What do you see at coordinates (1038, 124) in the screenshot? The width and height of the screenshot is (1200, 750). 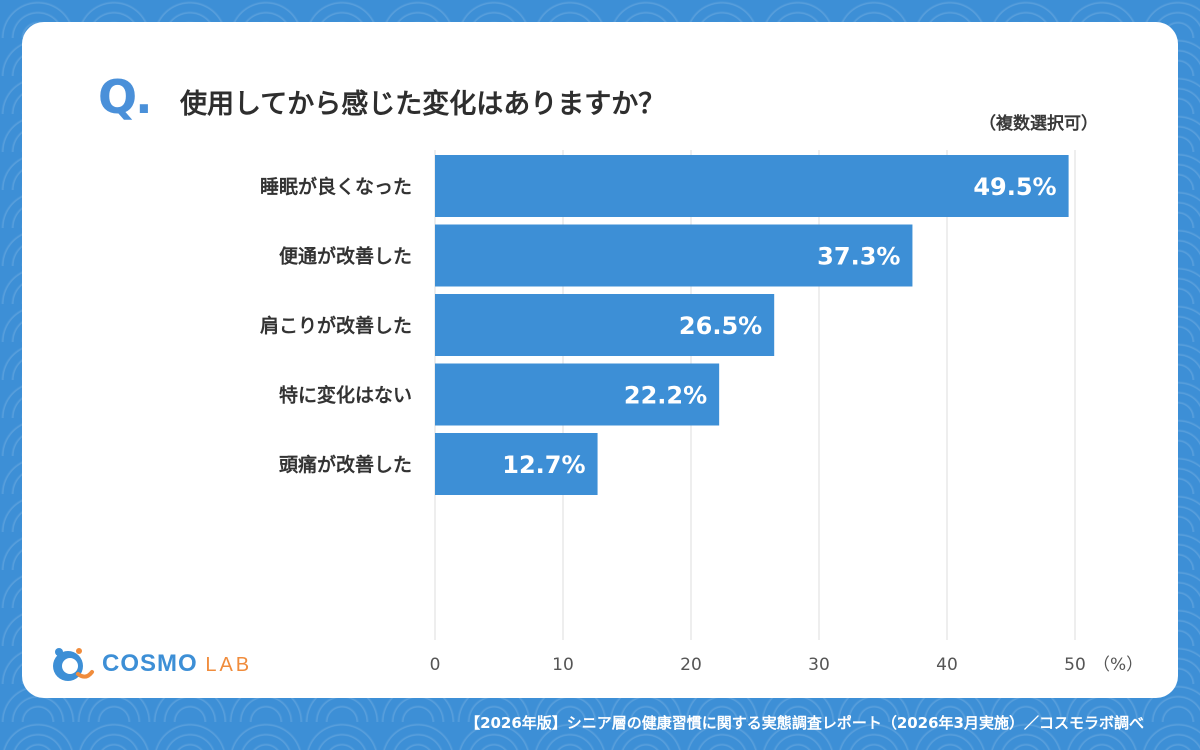 I see `multiple-choice-note: （複数選択可）` at bounding box center [1038, 124].